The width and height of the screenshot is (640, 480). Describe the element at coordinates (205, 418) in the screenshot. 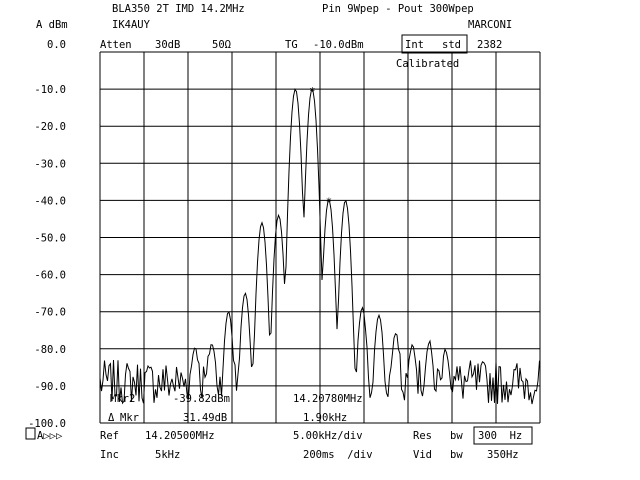

I see `delta-level: 31.49dB` at that location.